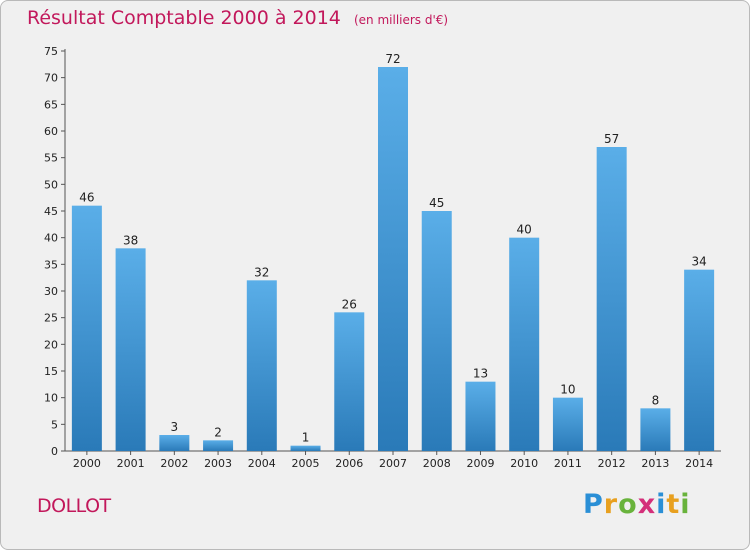 The width and height of the screenshot is (750, 550). Describe the element at coordinates (131, 463) in the screenshot. I see `x-tick-label: 2001` at that location.